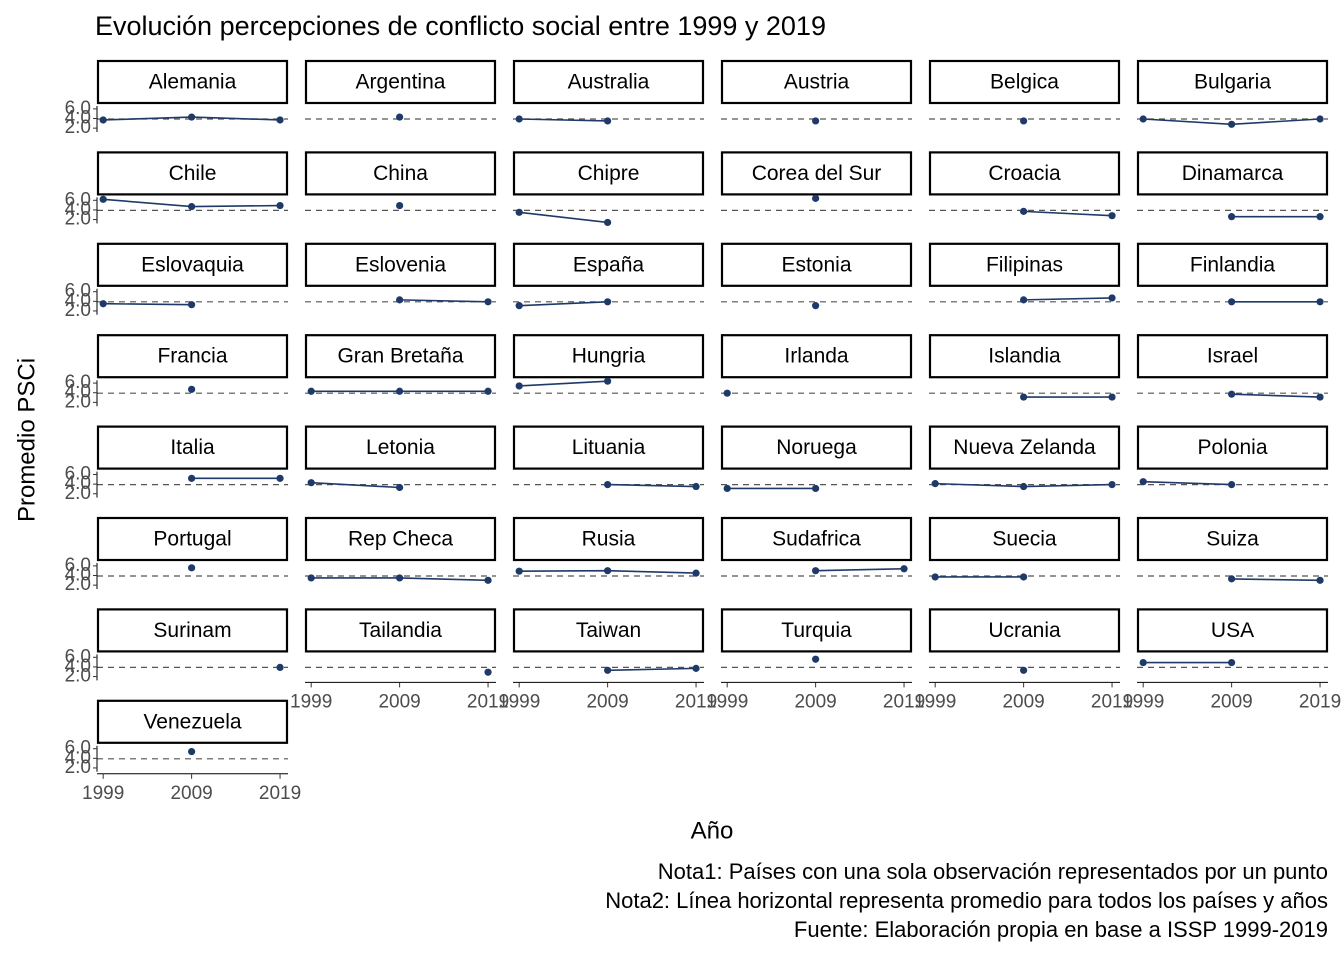  Describe the element at coordinates (400, 630) in the screenshot. I see `strip-label: Tailandia` at that location.